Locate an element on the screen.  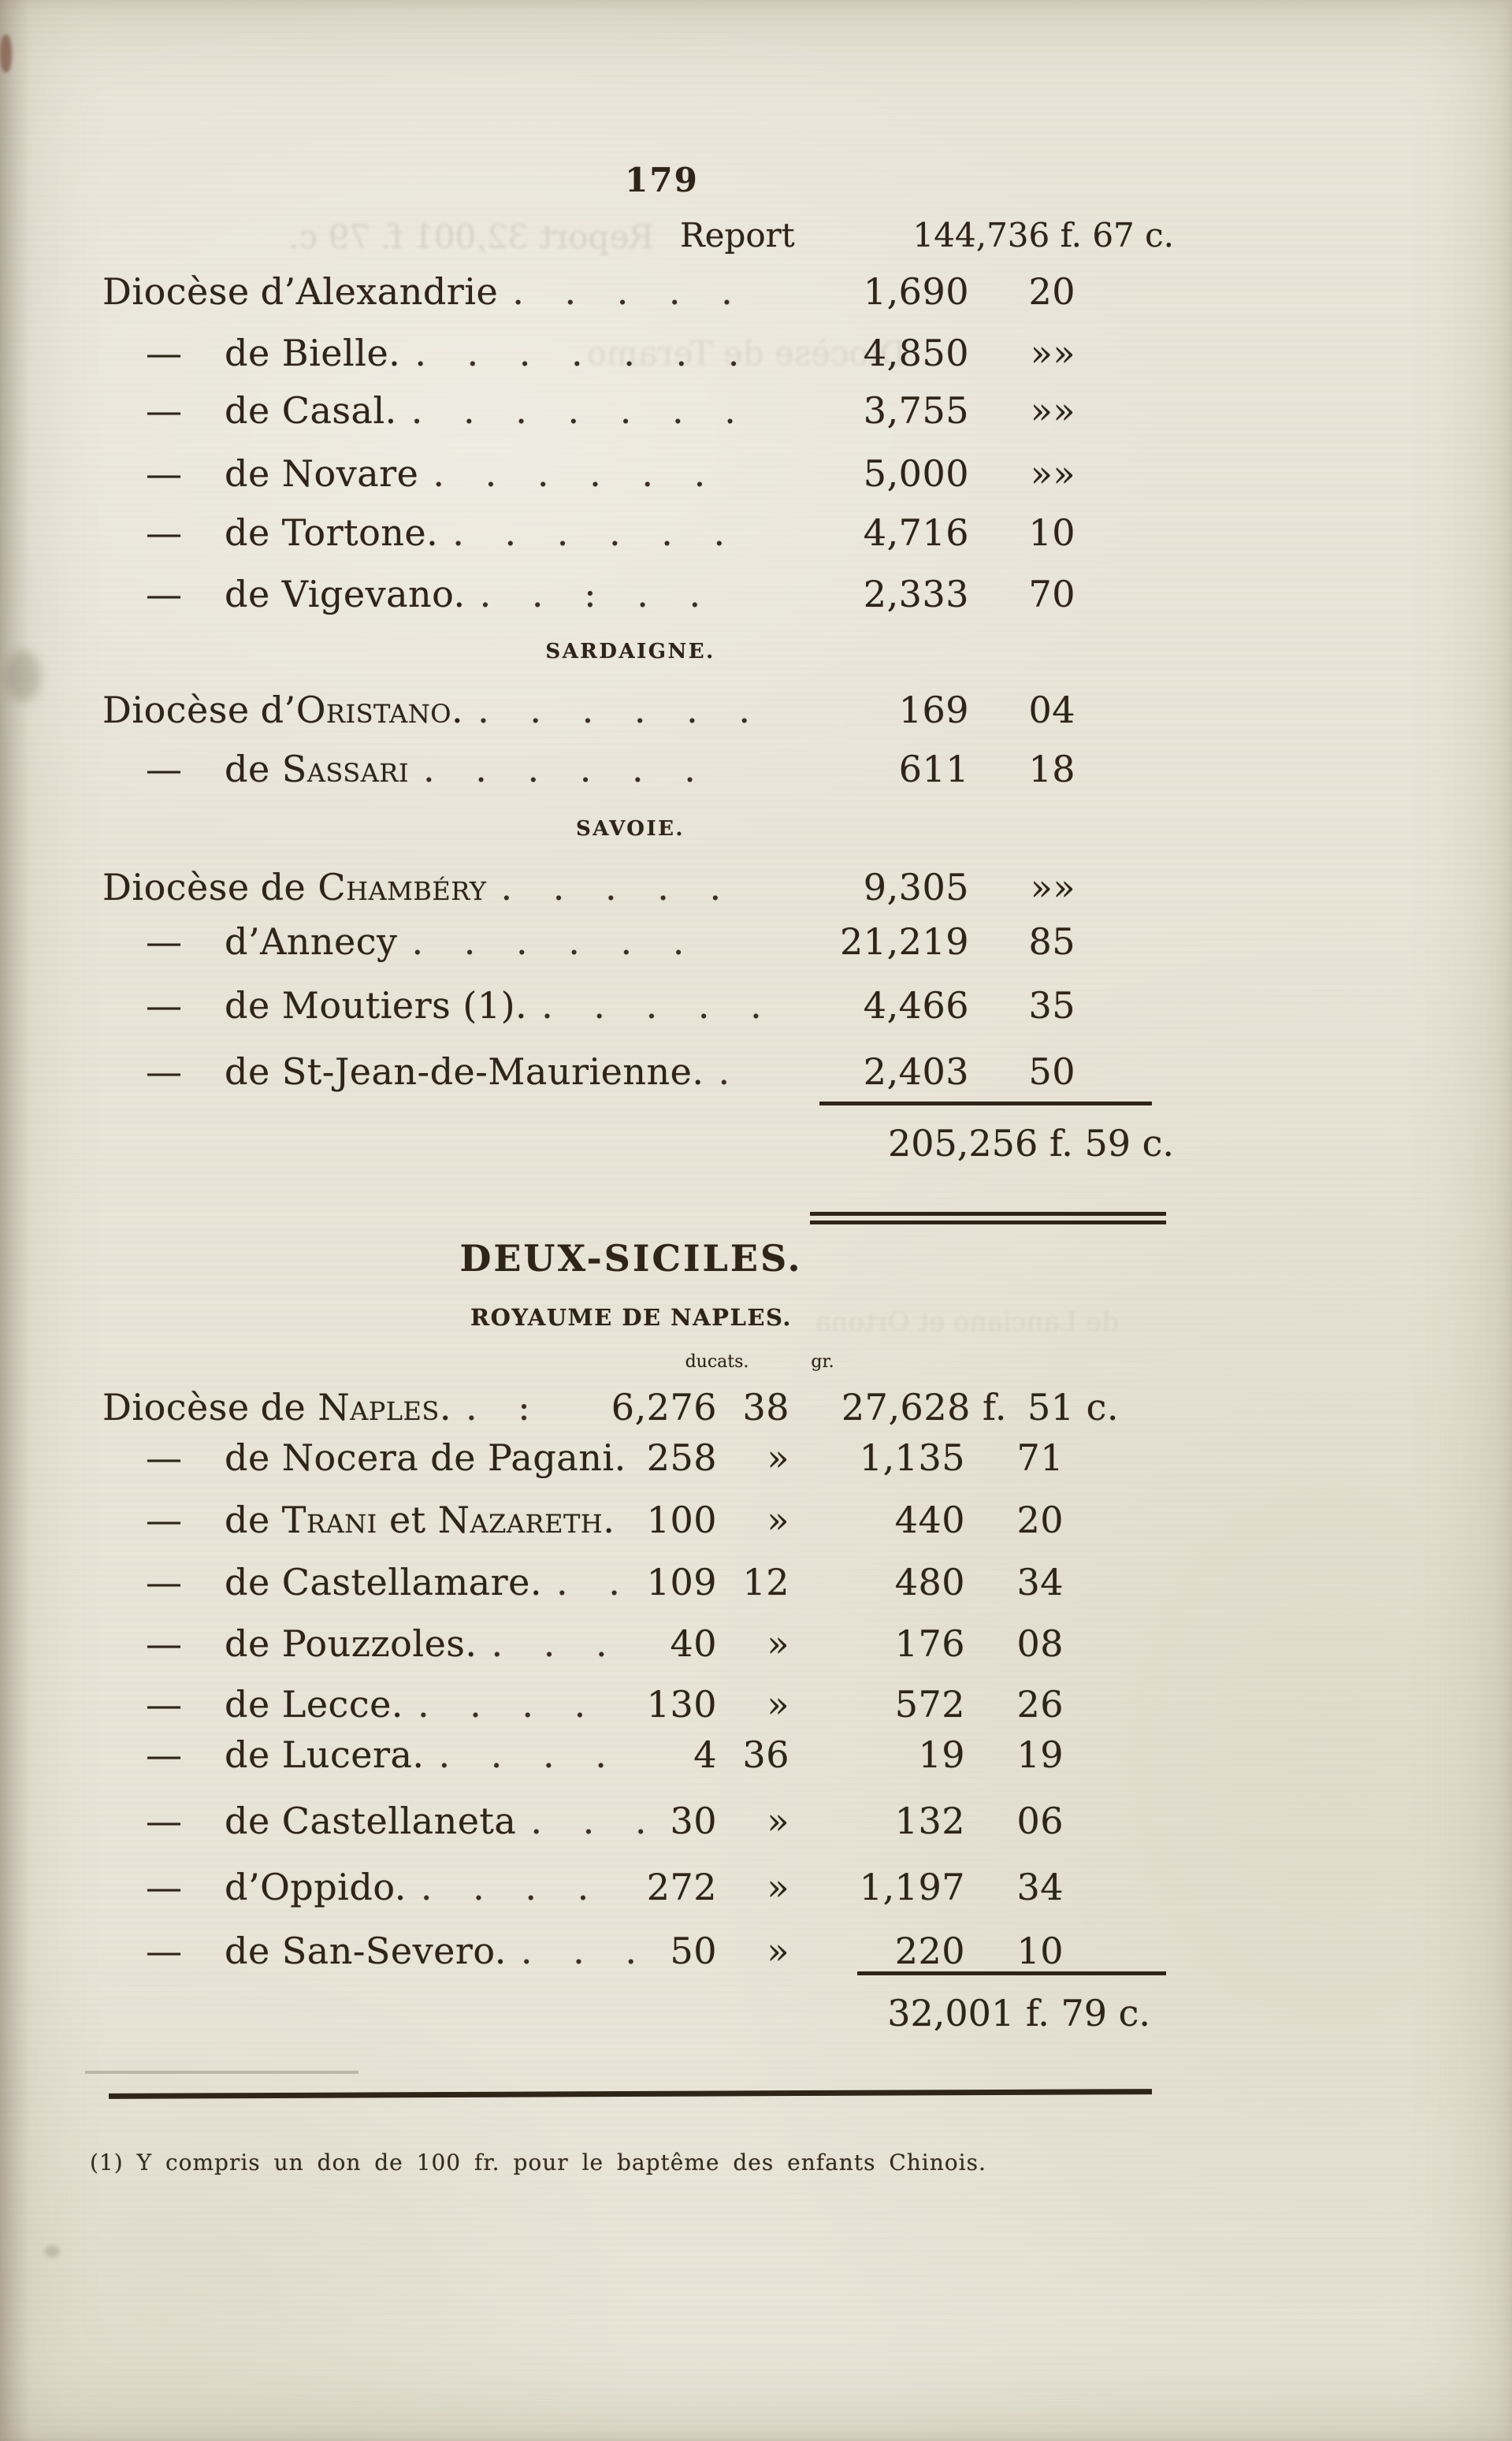
diocese-label: et is located at coordinates (407, 1520).